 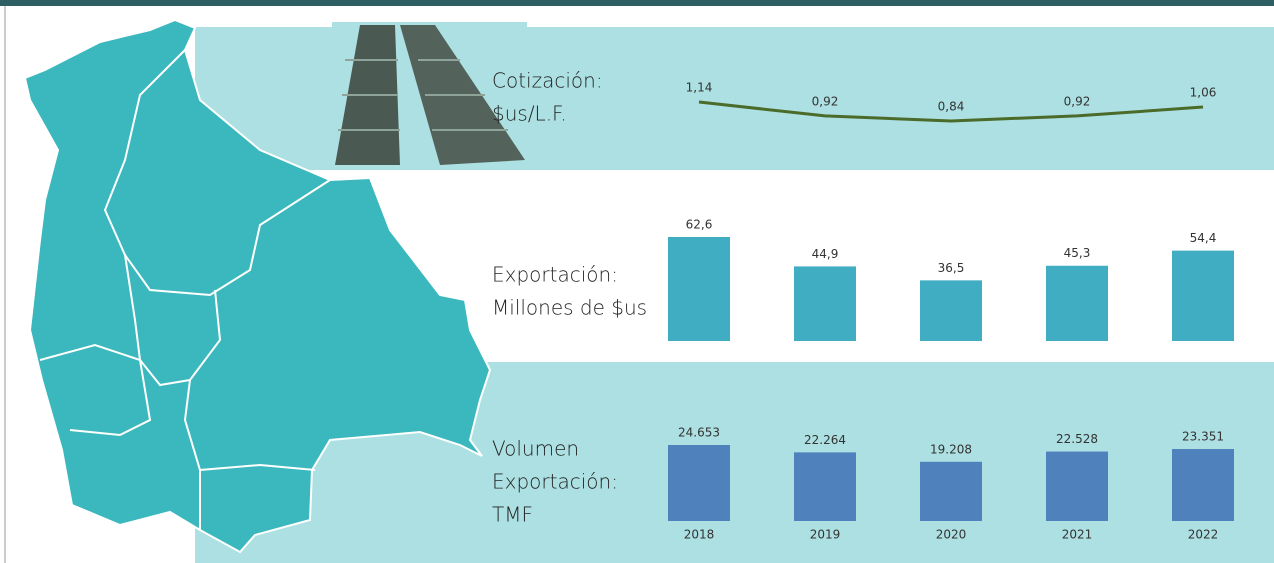 What do you see at coordinates (1203, 535) in the screenshot?
I see `x-tick-label: 2022` at bounding box center [1203, 535].